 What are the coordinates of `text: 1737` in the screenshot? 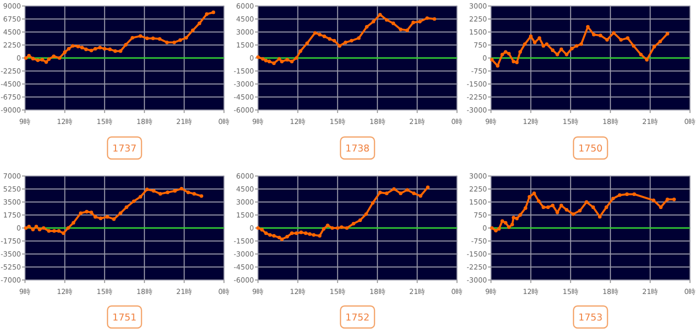 It's located at (124, 149).